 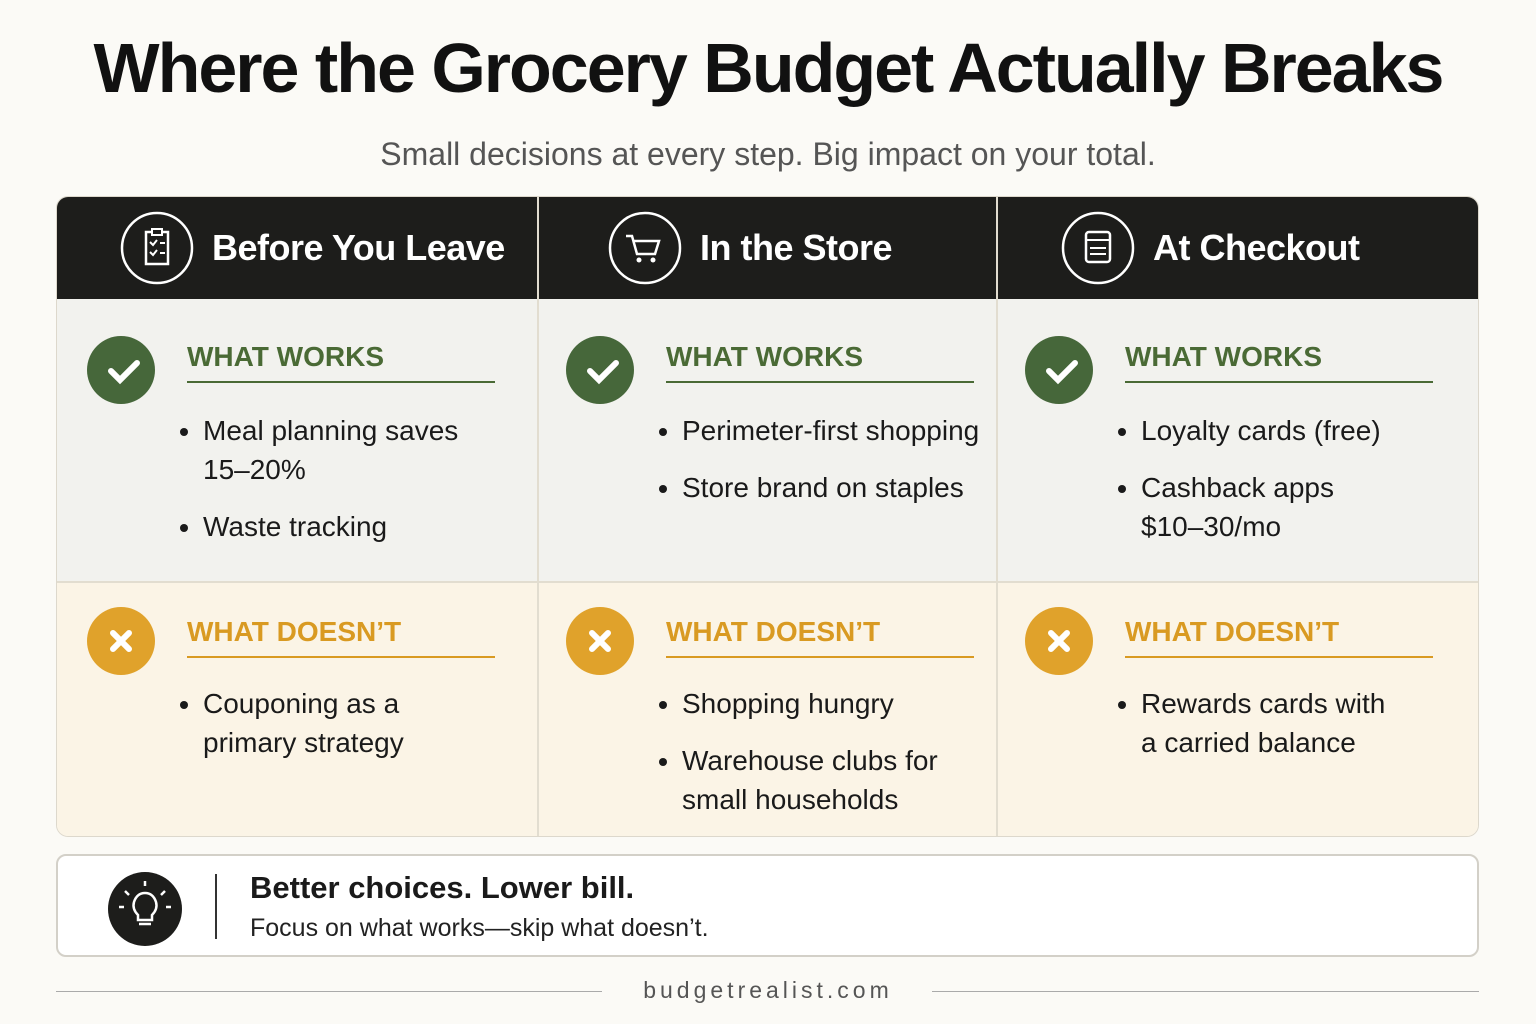 What do you see at coordinates (768, 990) in the screenshot?
I see `site-name: budgetrealist.com` at bounding box center [768, 990].